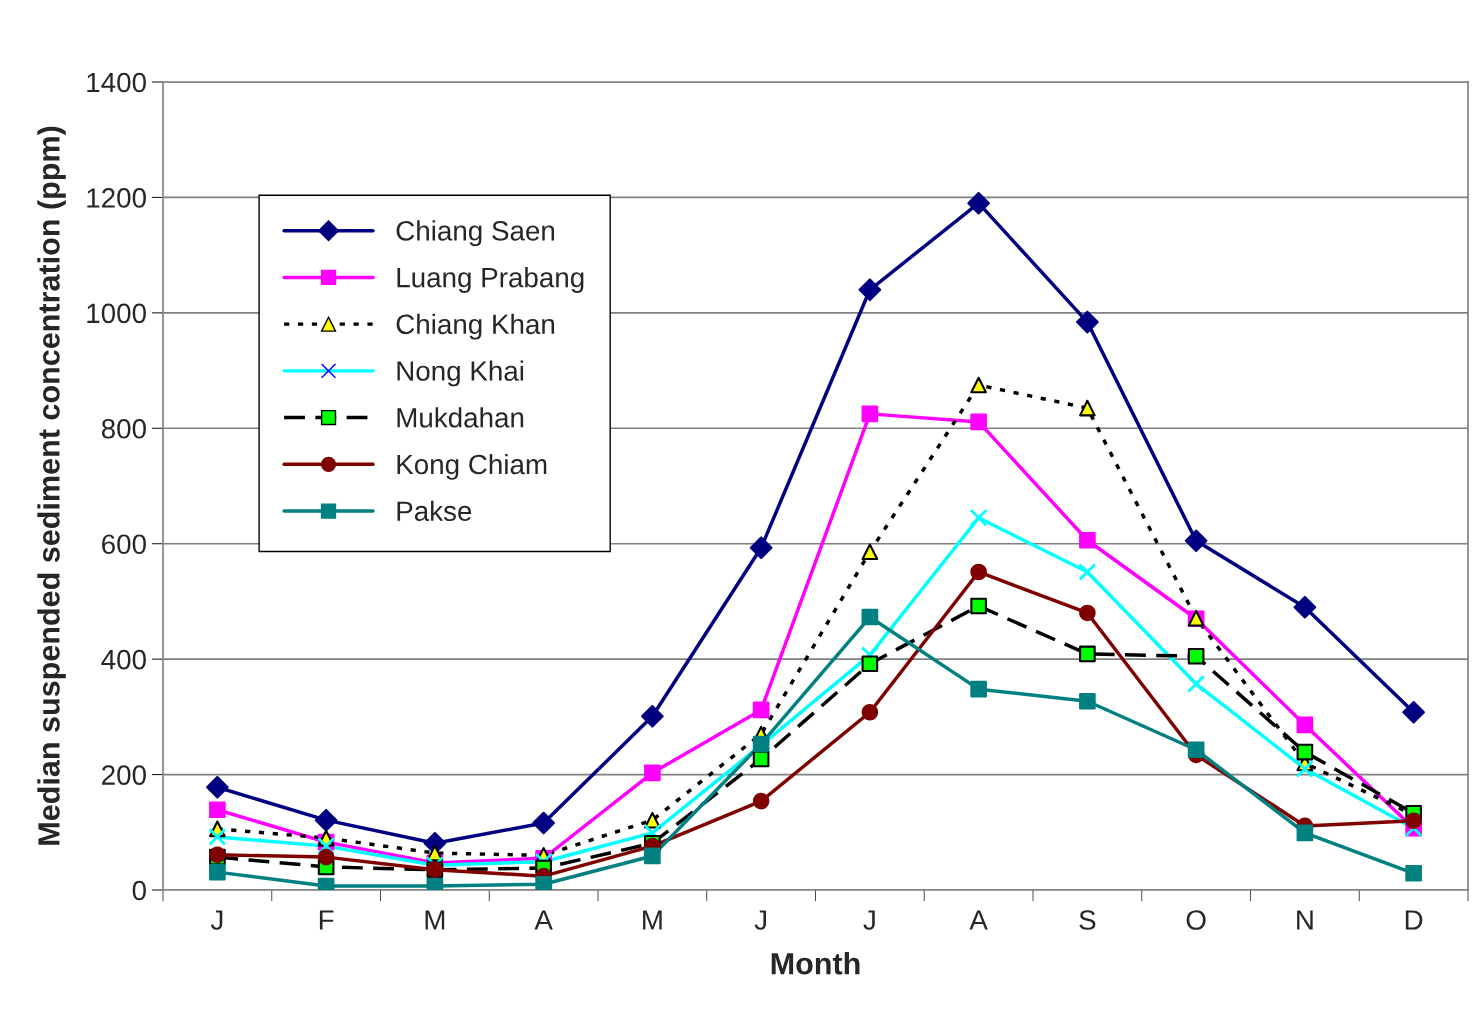 Image resolution: width=1484 pixels, height=1022 pixels. I want to click on legend-label: Luang Prabang, so click(490, 280).